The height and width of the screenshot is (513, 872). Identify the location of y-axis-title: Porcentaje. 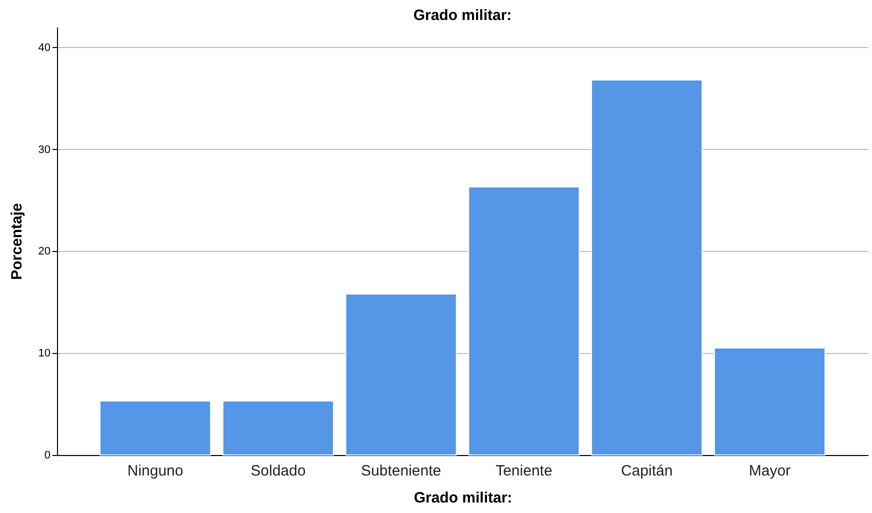
(17, 241).